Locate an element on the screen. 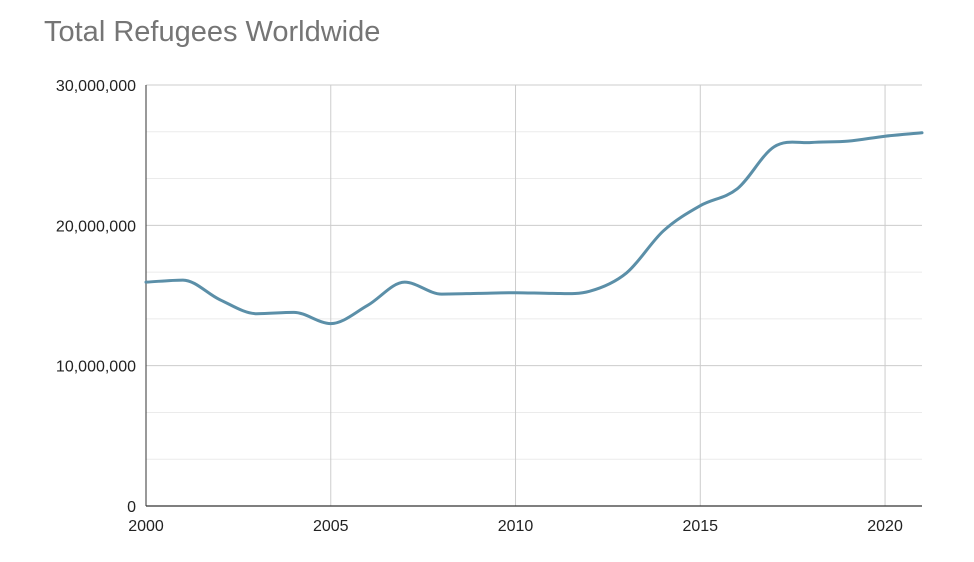  x-tick-label: 2000 is located at coordinates (146, 526).